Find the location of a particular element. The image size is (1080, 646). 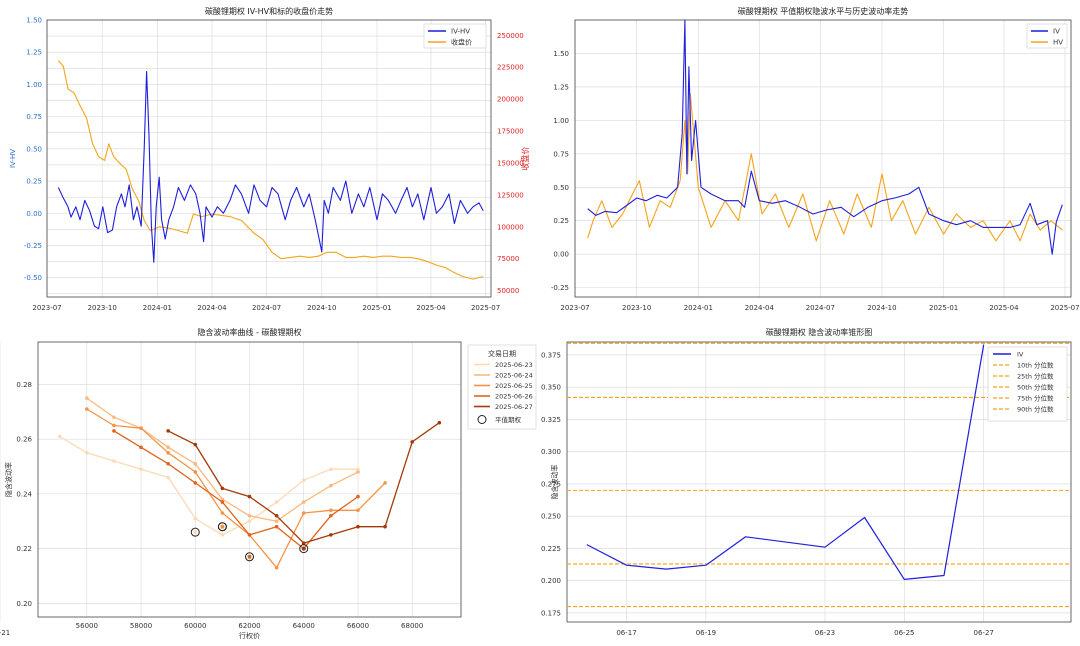

c3-legend-atm-marker is located at coordinates (482, 419).